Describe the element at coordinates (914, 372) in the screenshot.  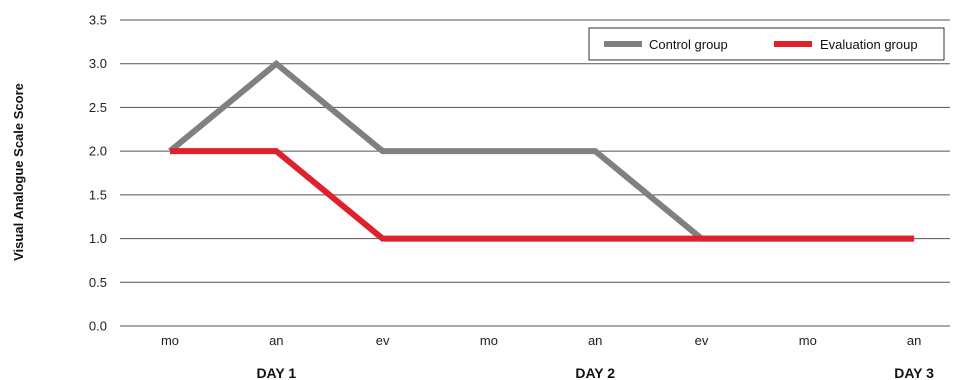
I see `day-label: DAY 3` at that location.